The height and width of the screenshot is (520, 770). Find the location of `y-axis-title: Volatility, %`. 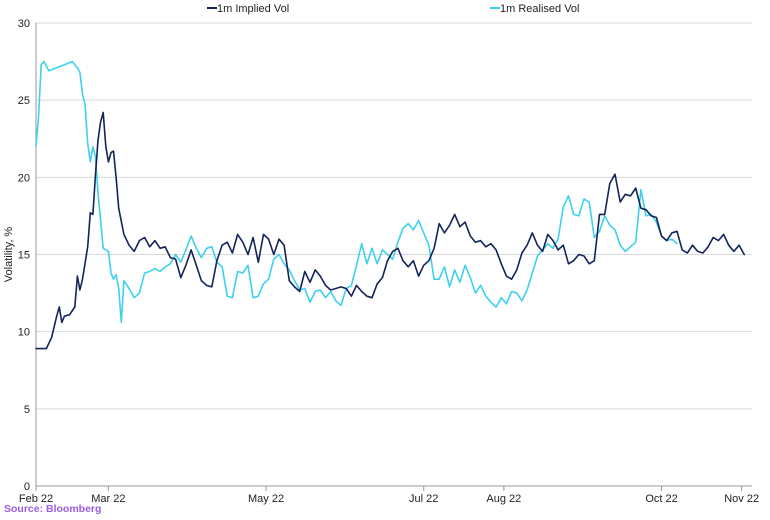

y-axis-title: Volatility, % is located at coordinates (9, 255).